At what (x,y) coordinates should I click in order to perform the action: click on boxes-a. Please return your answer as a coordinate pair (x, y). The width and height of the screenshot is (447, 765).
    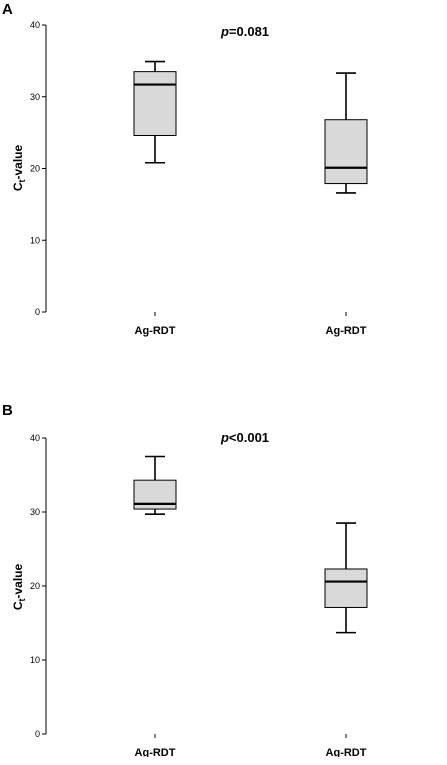
    Looking at the image, I should click on (250, 127).